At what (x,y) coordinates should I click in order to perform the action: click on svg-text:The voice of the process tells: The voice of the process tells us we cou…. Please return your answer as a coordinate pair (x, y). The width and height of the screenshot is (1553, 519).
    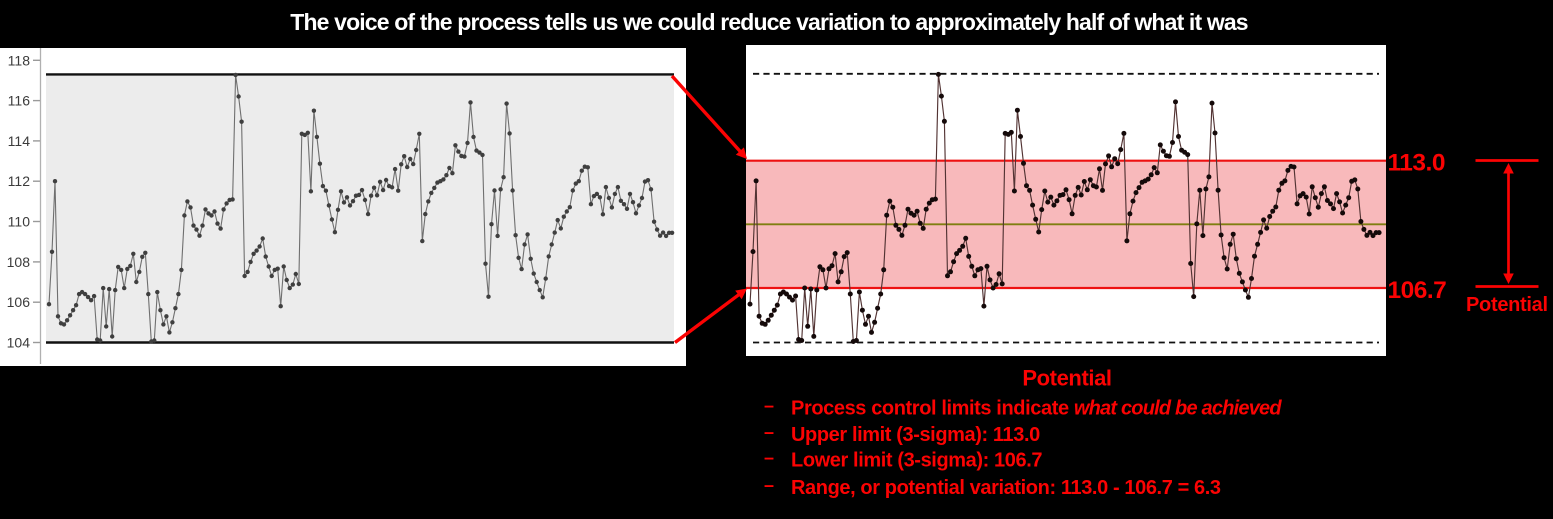
    Looking at the image, I should click on (769, 22).